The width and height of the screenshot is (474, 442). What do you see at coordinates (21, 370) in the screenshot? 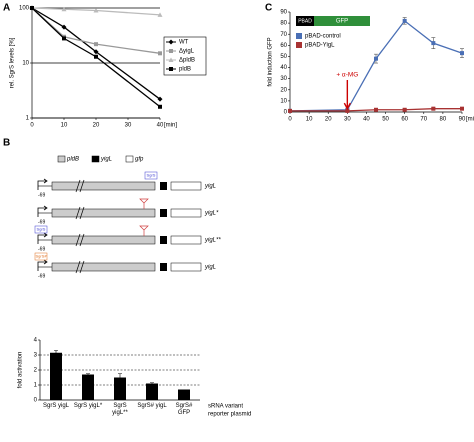
I see `y-axis-label: fold activation` at bounding box center [21, 370].